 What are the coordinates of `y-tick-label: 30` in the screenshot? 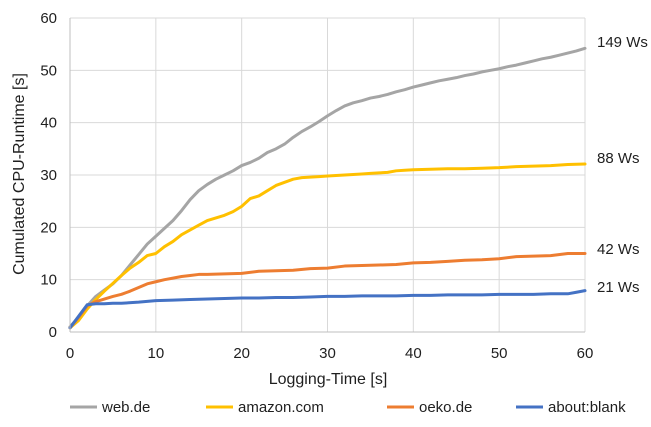 It's located at (48, 175).